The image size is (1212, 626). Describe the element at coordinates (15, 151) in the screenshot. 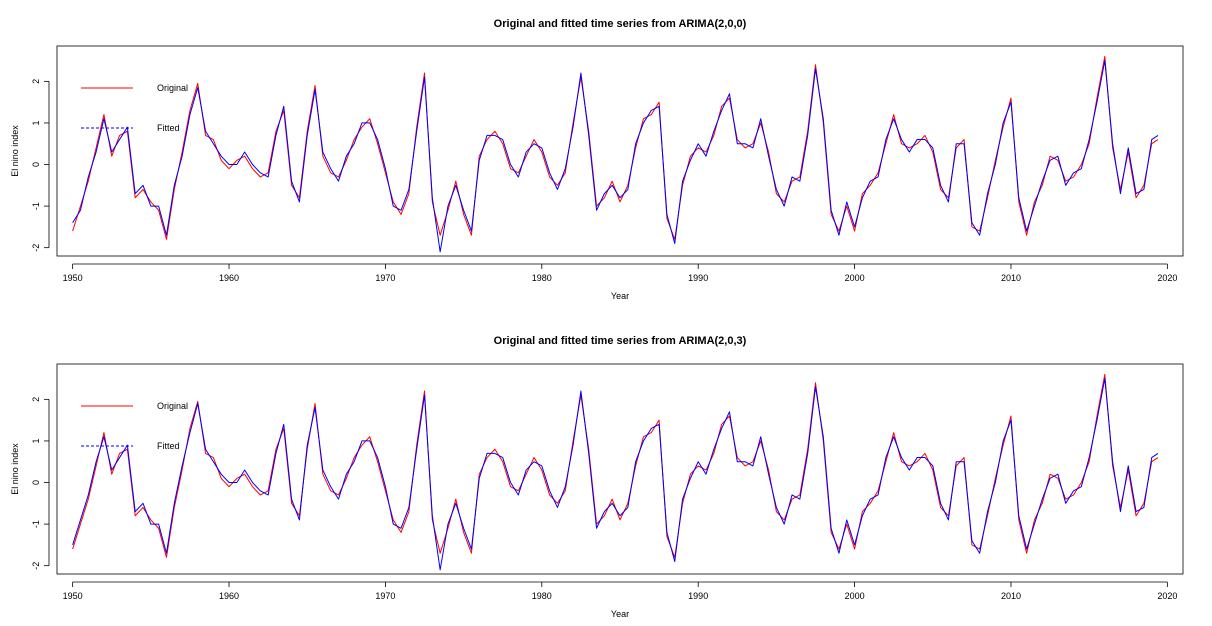

I see `panel1-y-axis-label: El nino index` at that location.